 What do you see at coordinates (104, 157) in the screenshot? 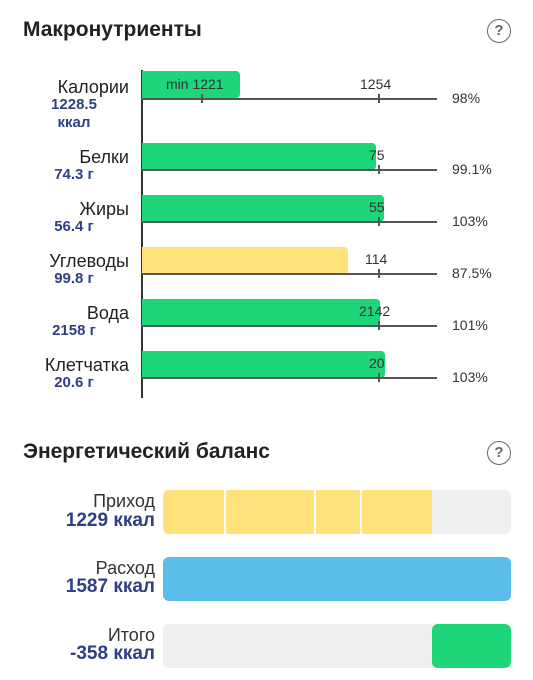
I see `macro-label: Белки` at bounding box center [104, 157].